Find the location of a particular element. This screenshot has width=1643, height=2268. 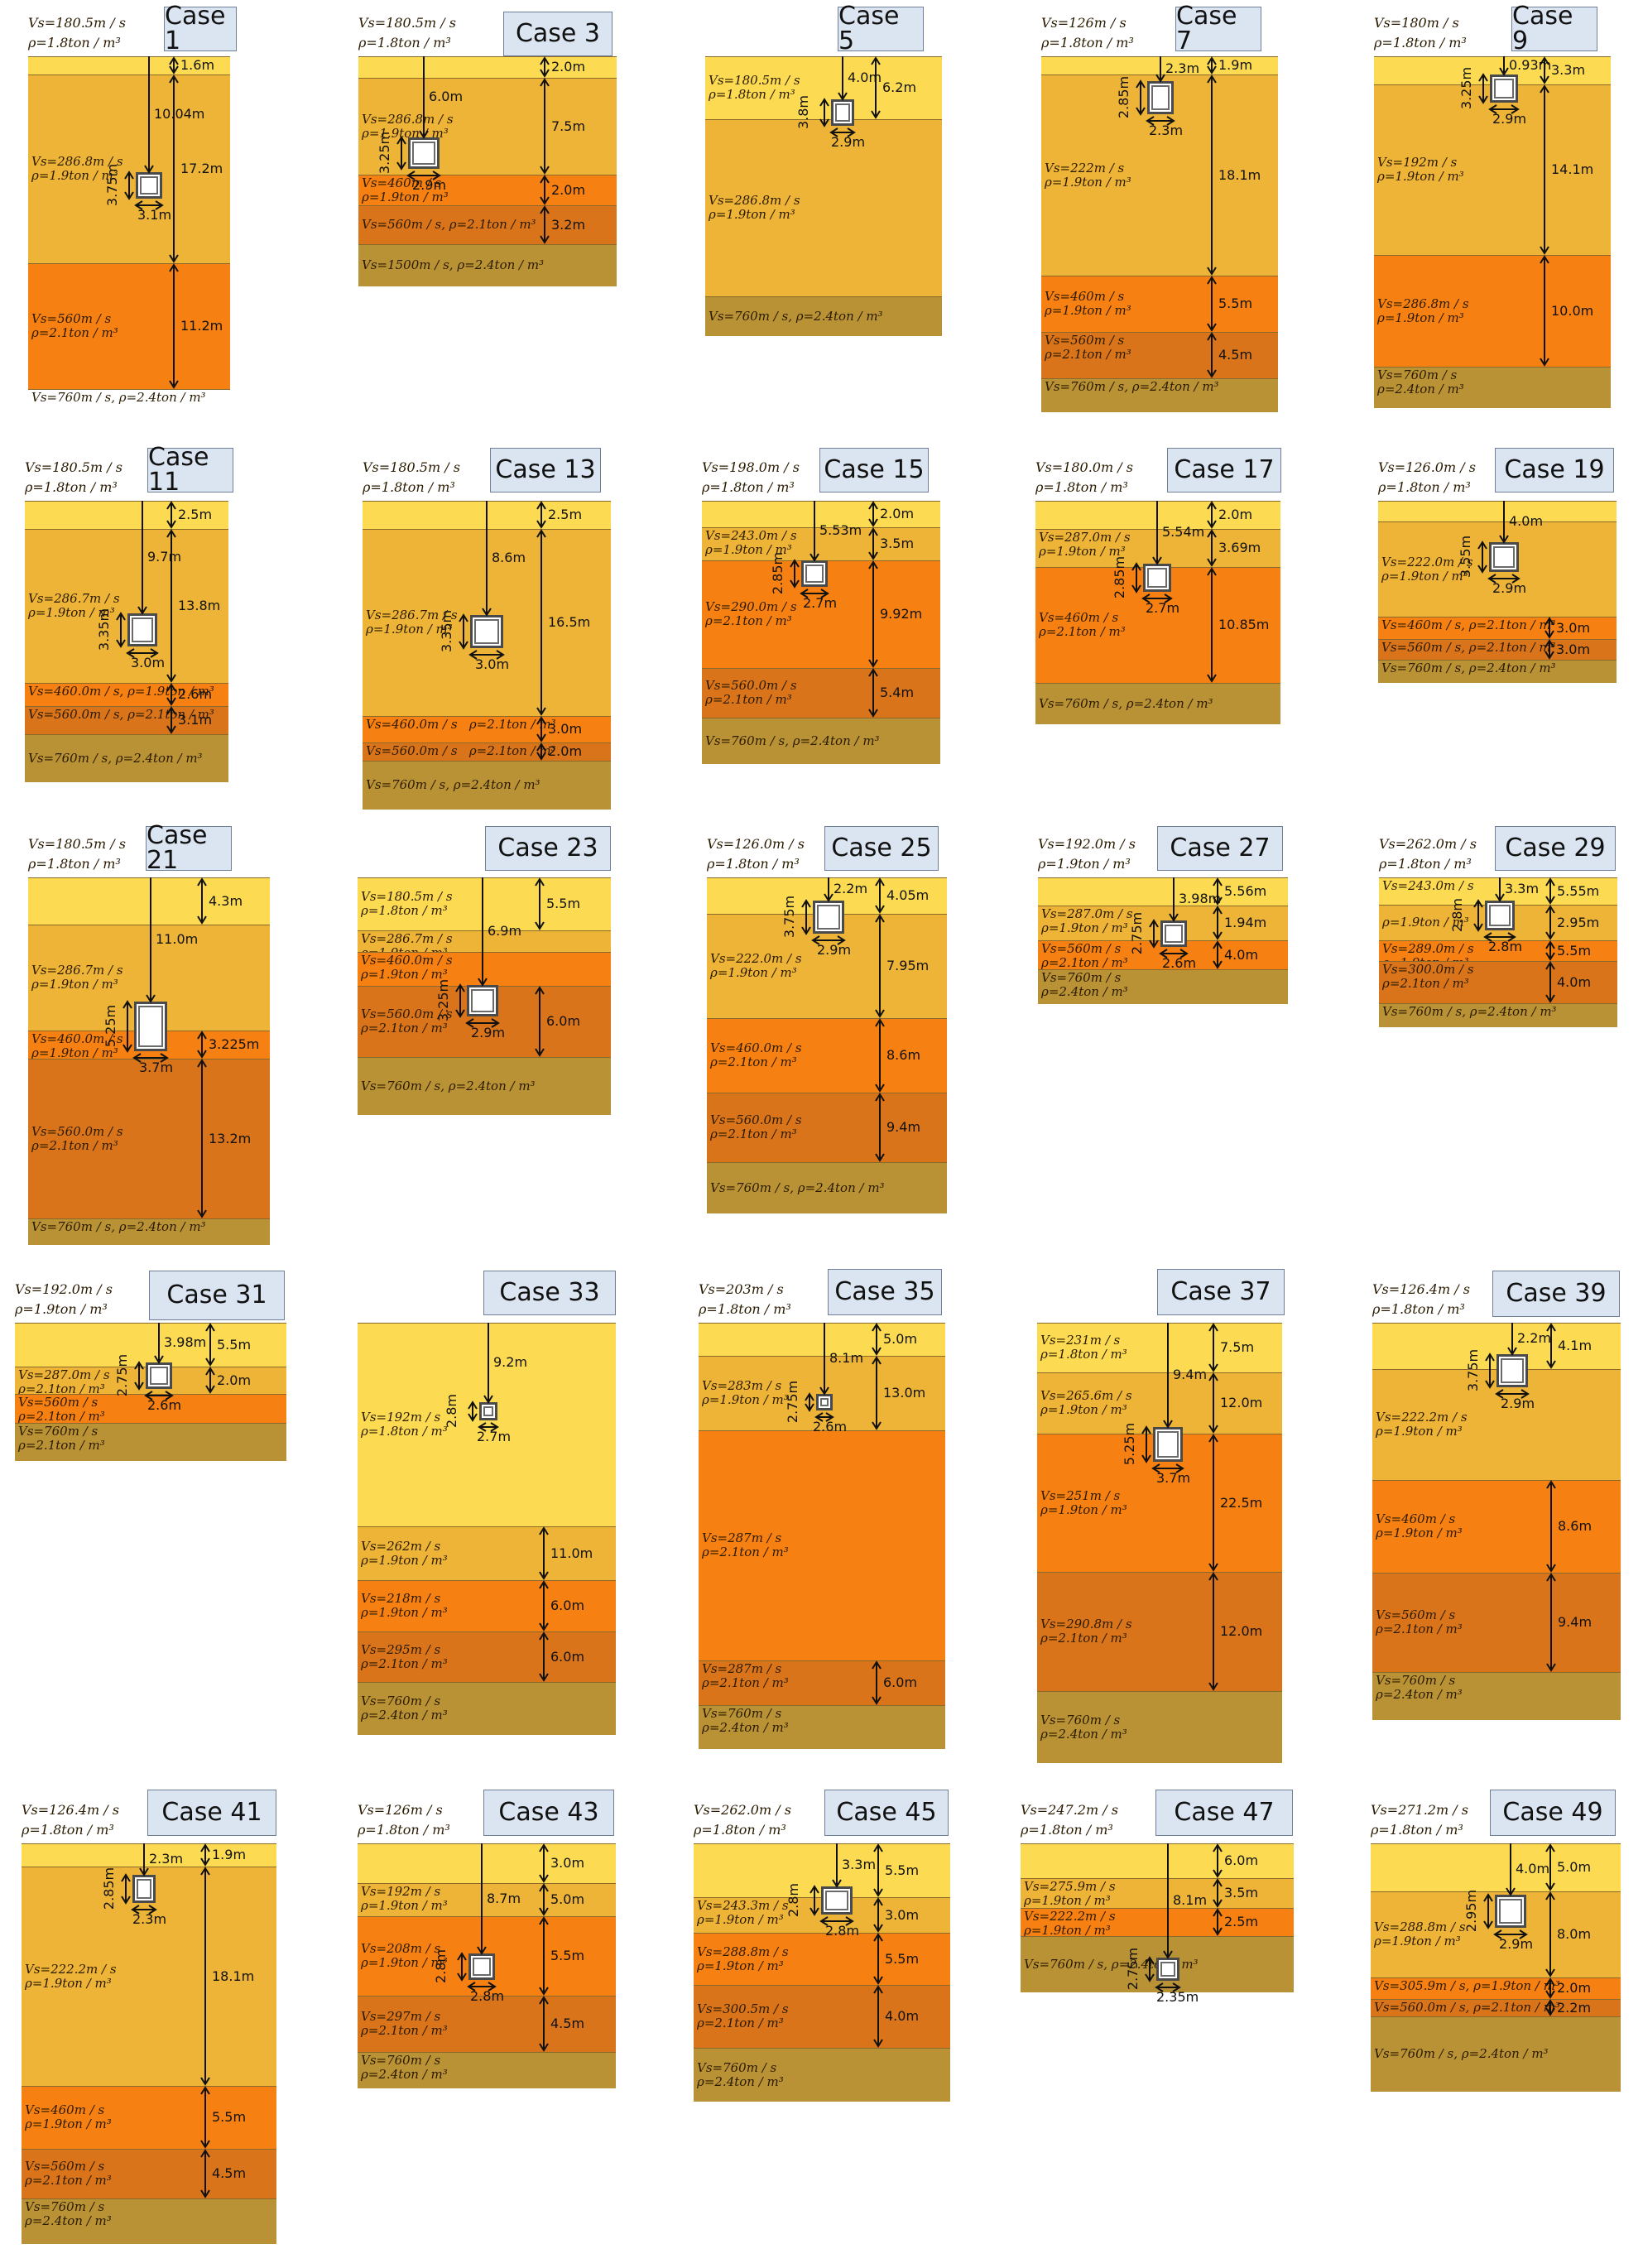

layer-thickness-label: 9.4m is located at coordinates (904, 1127).